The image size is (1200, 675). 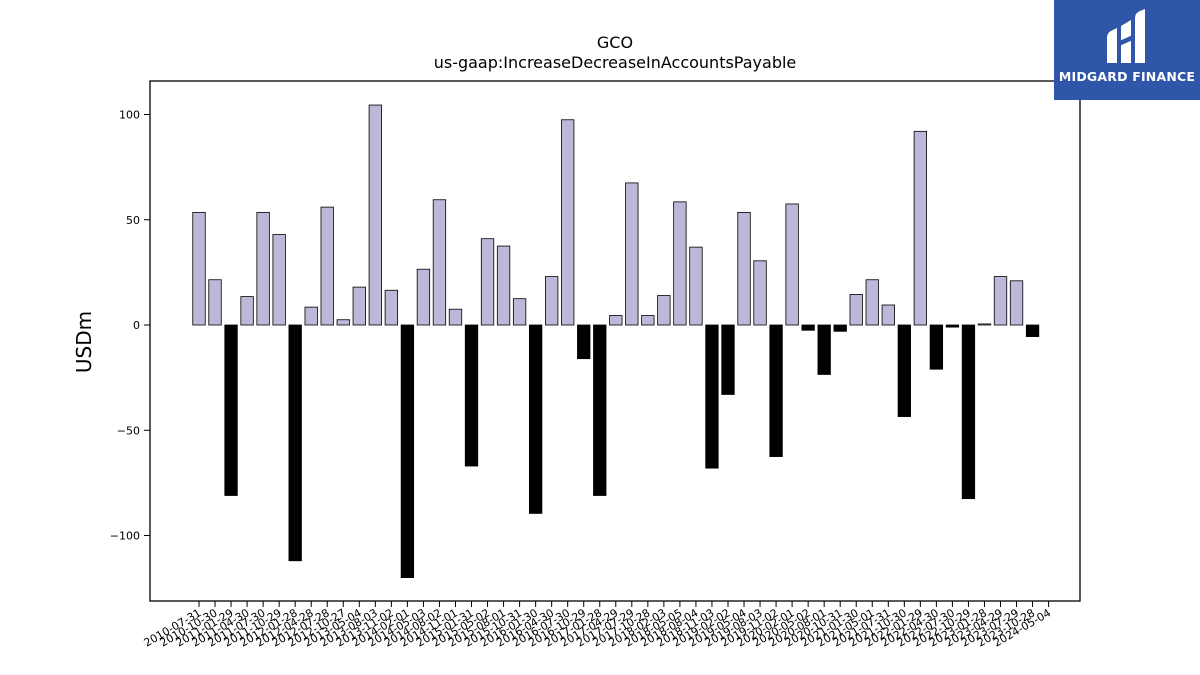 I want to click on midgard-logo-icon, so click(x=1126, y=36).